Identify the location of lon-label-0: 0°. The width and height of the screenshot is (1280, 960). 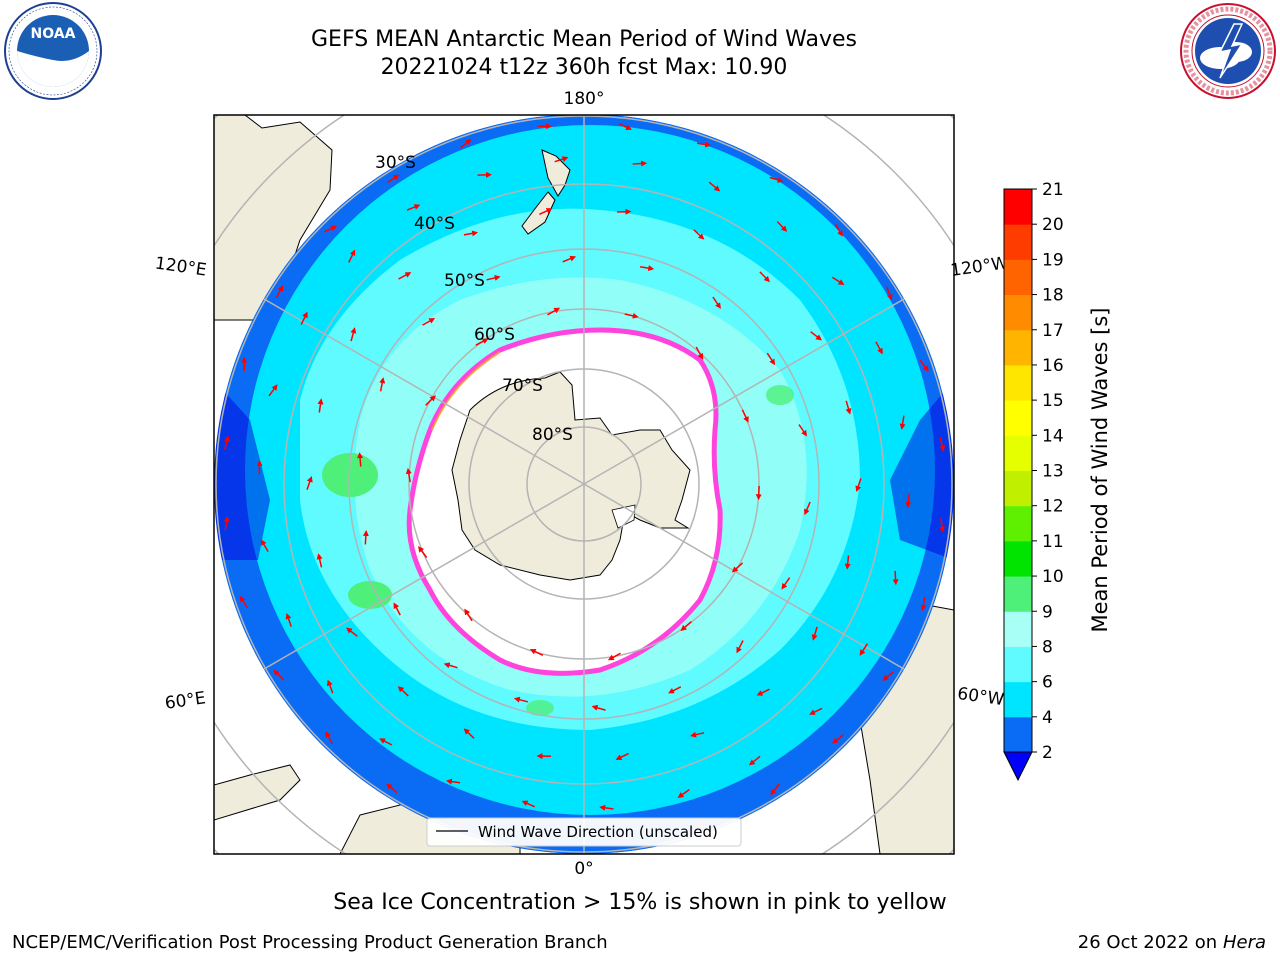
(583, 869).